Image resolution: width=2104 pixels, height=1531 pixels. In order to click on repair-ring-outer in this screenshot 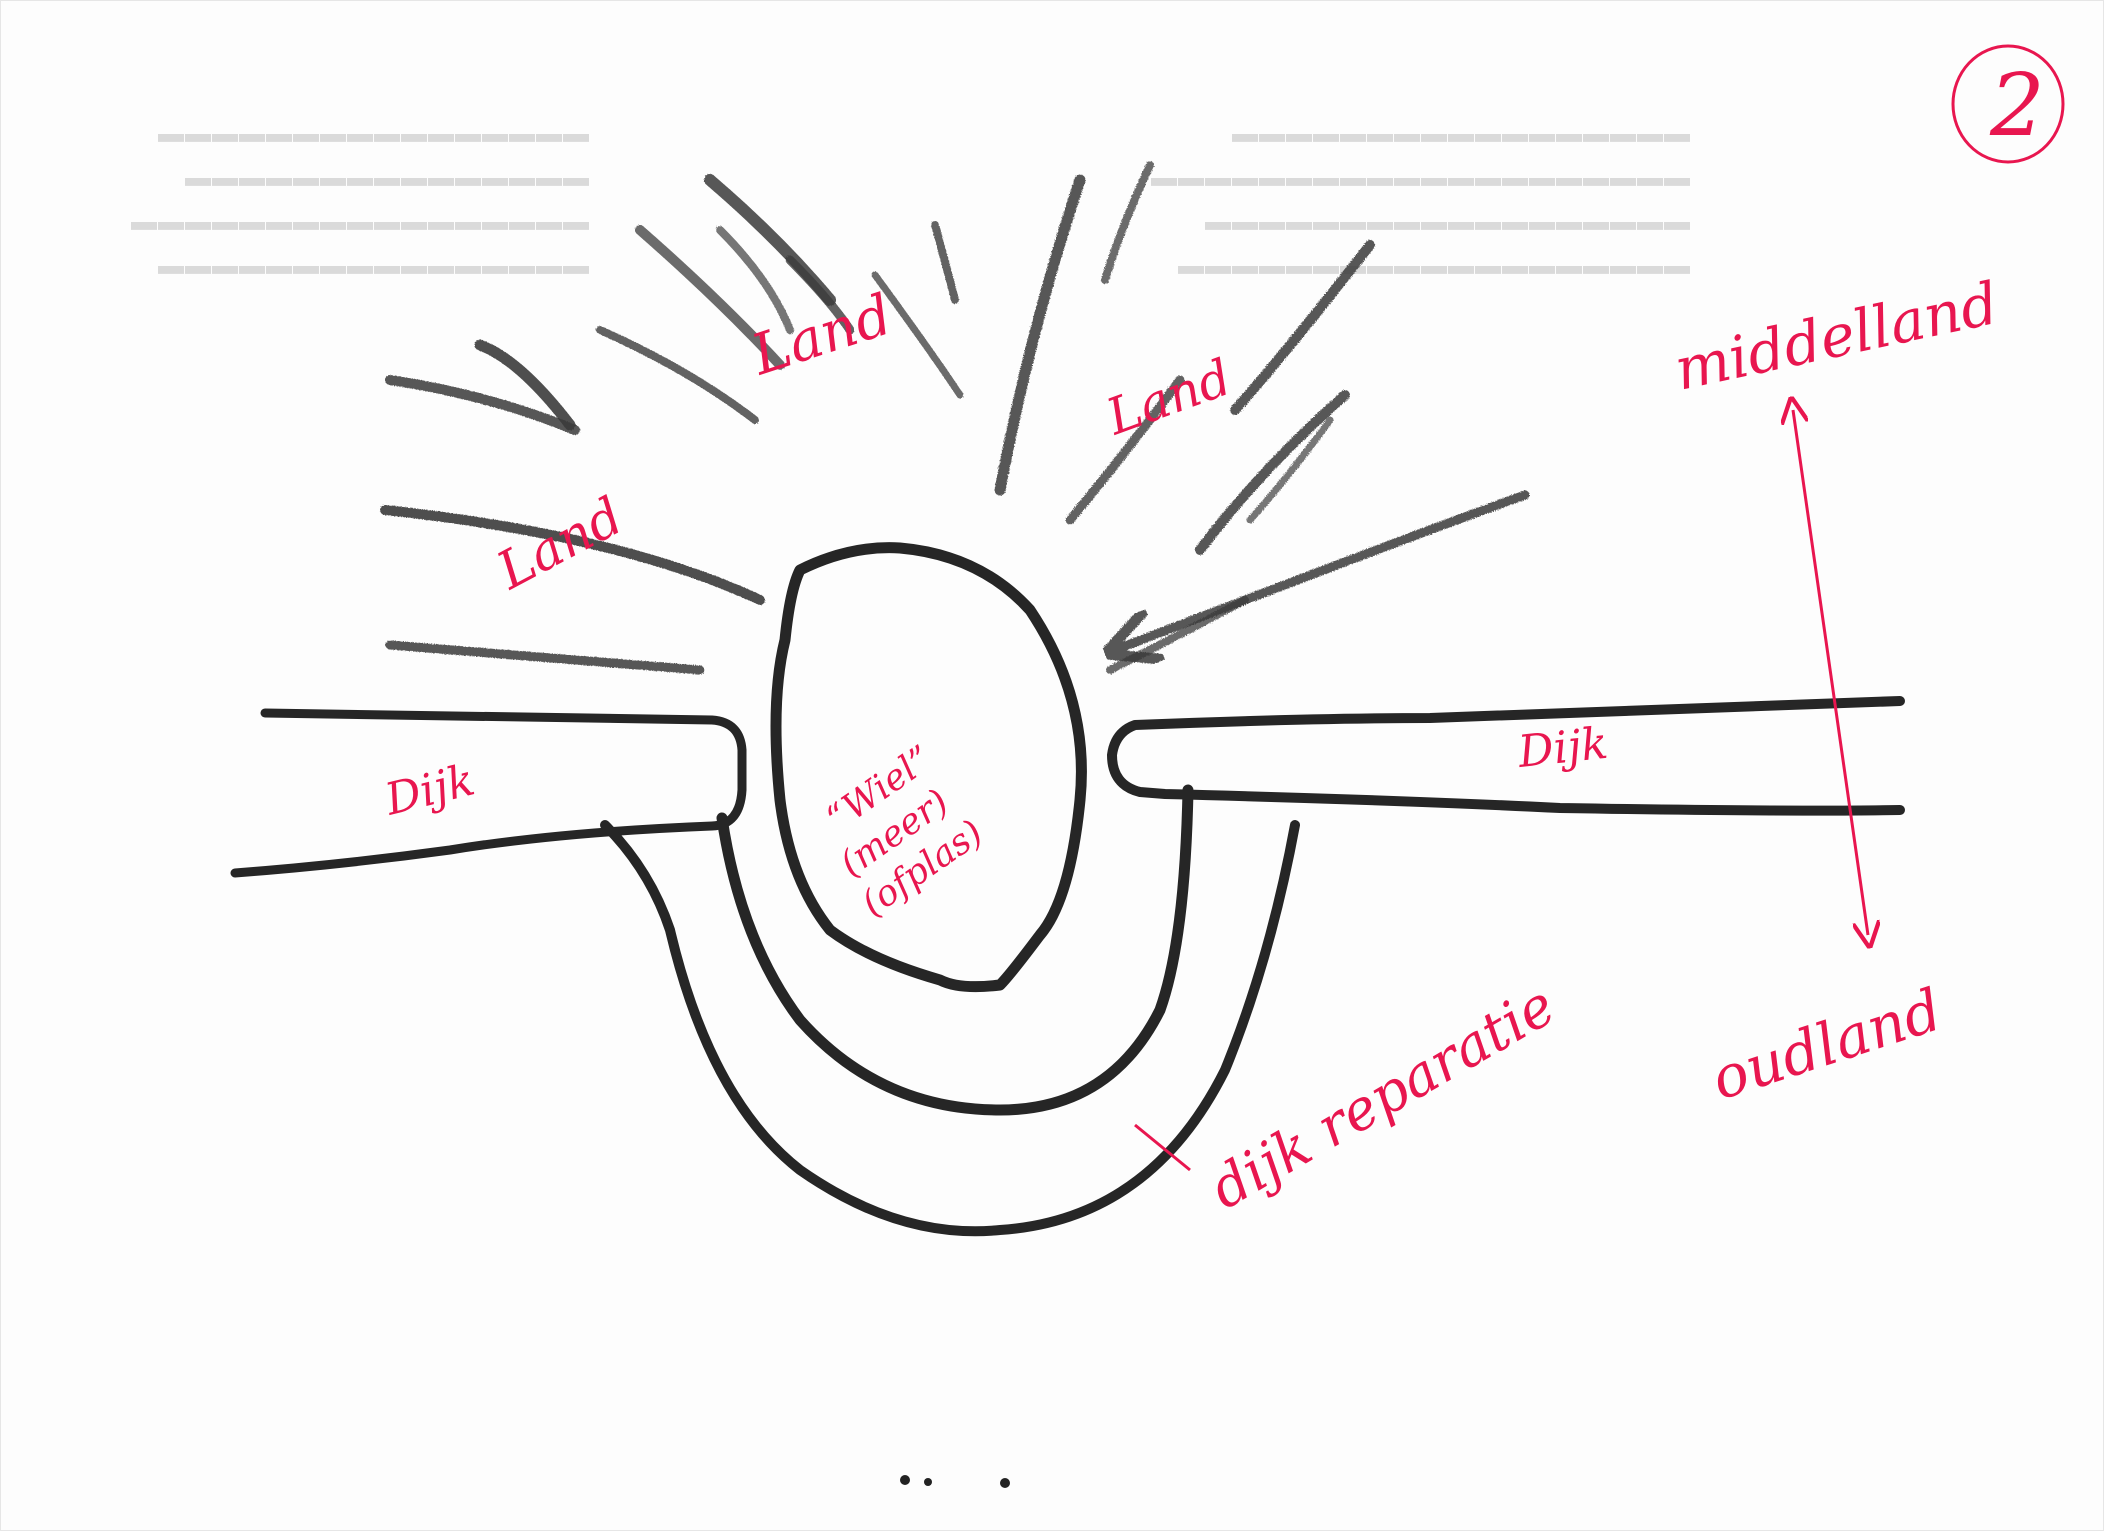, I will do `click(950, 1028)`.